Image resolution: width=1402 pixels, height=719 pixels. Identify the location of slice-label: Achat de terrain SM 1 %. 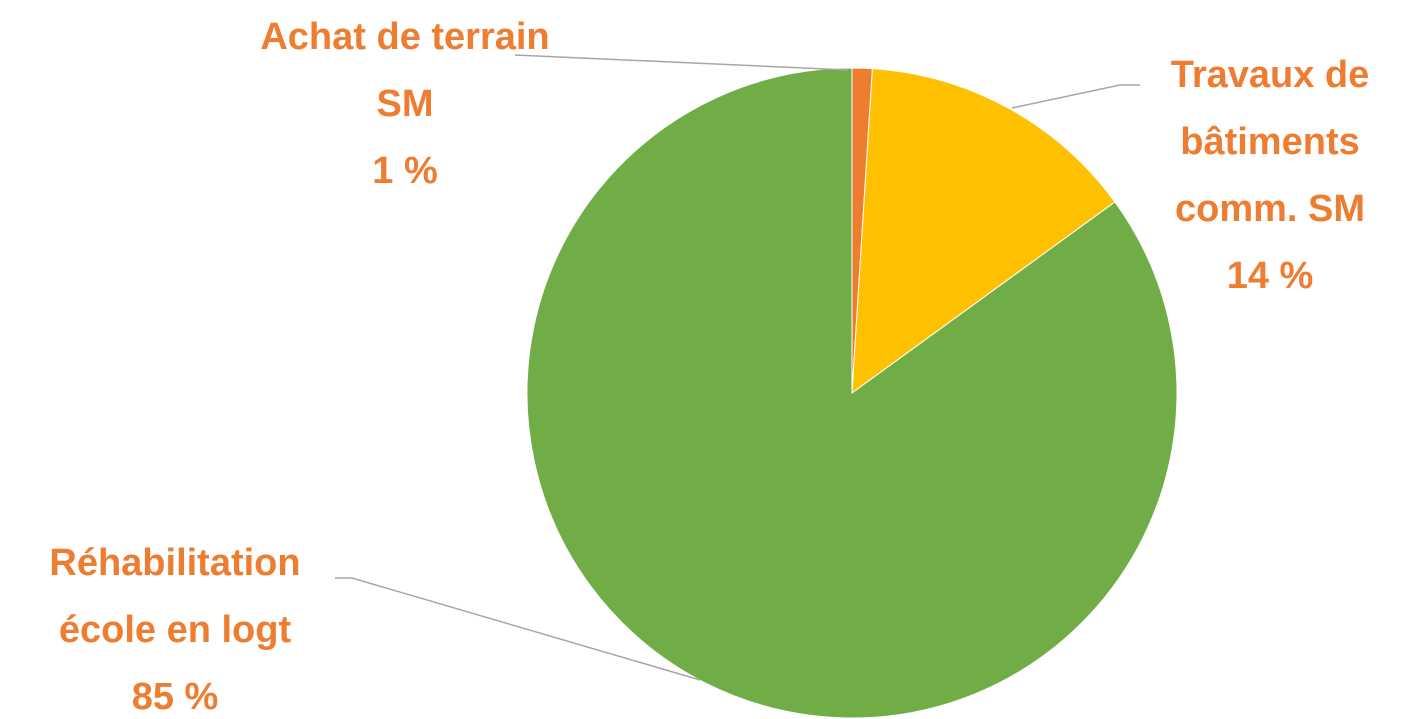
(405, 104).